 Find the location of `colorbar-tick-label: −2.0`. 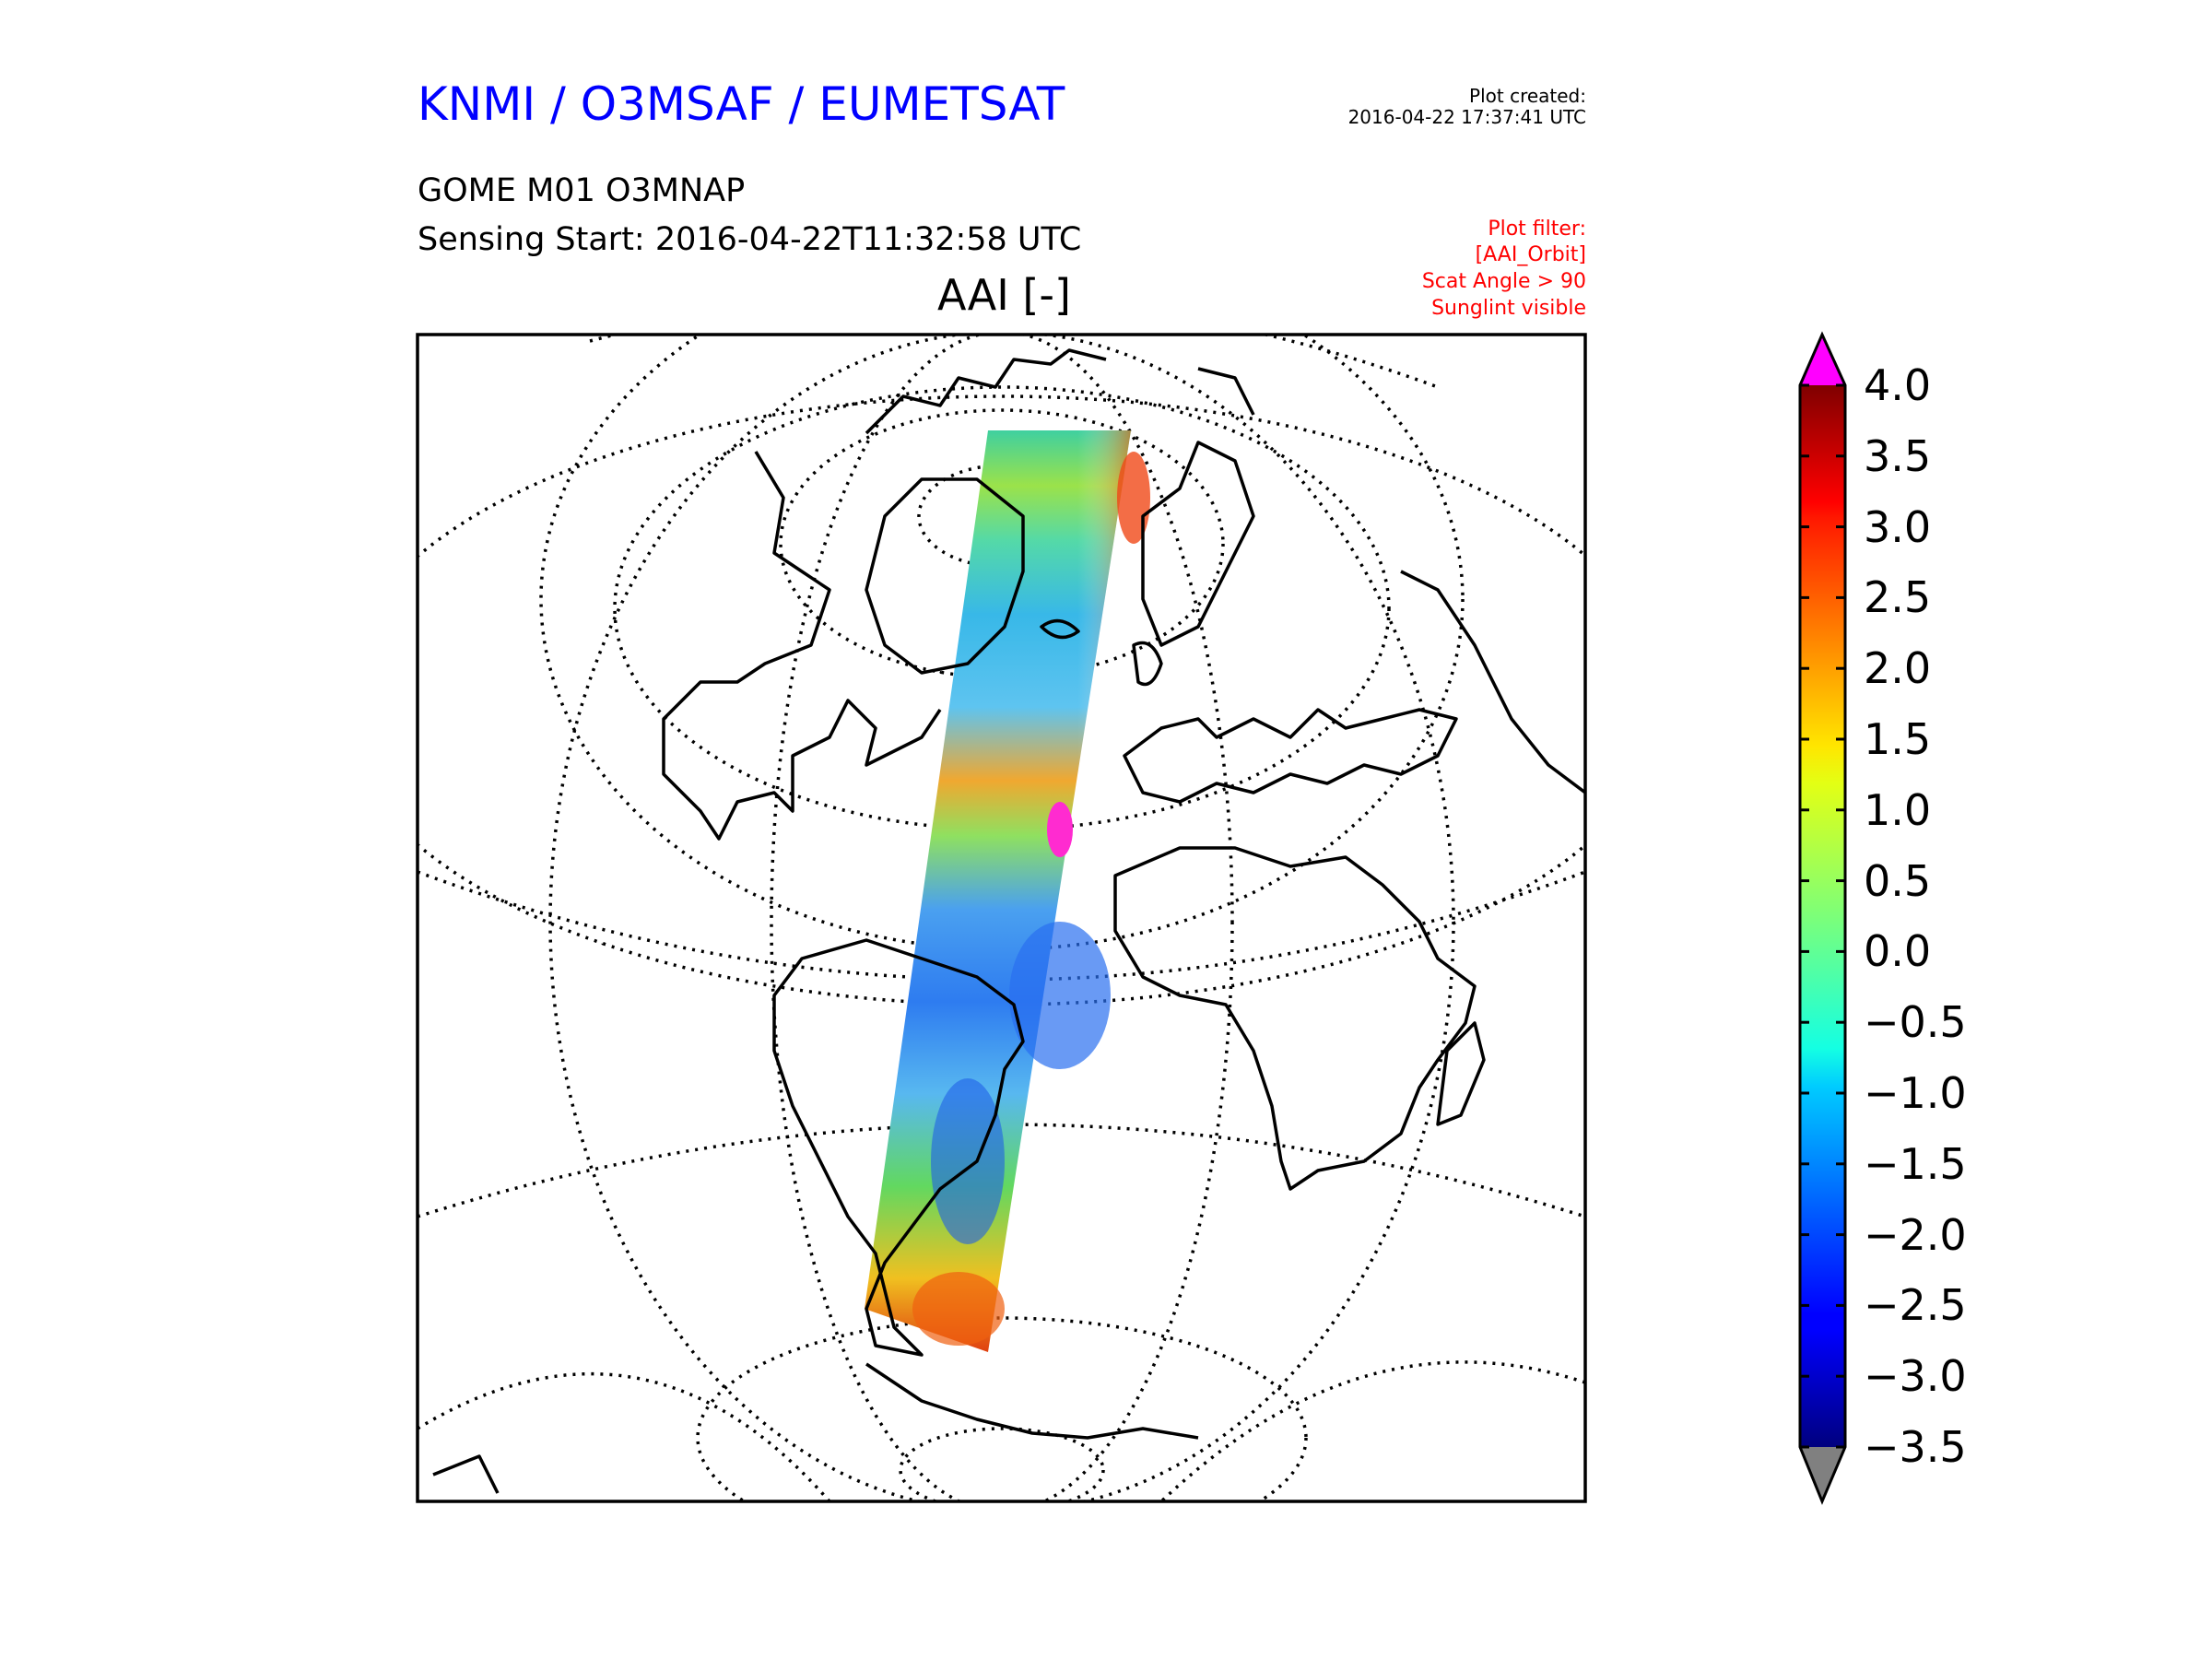

colorbar-tick-label: −2.0 is located at coordinates (1915, 1234).